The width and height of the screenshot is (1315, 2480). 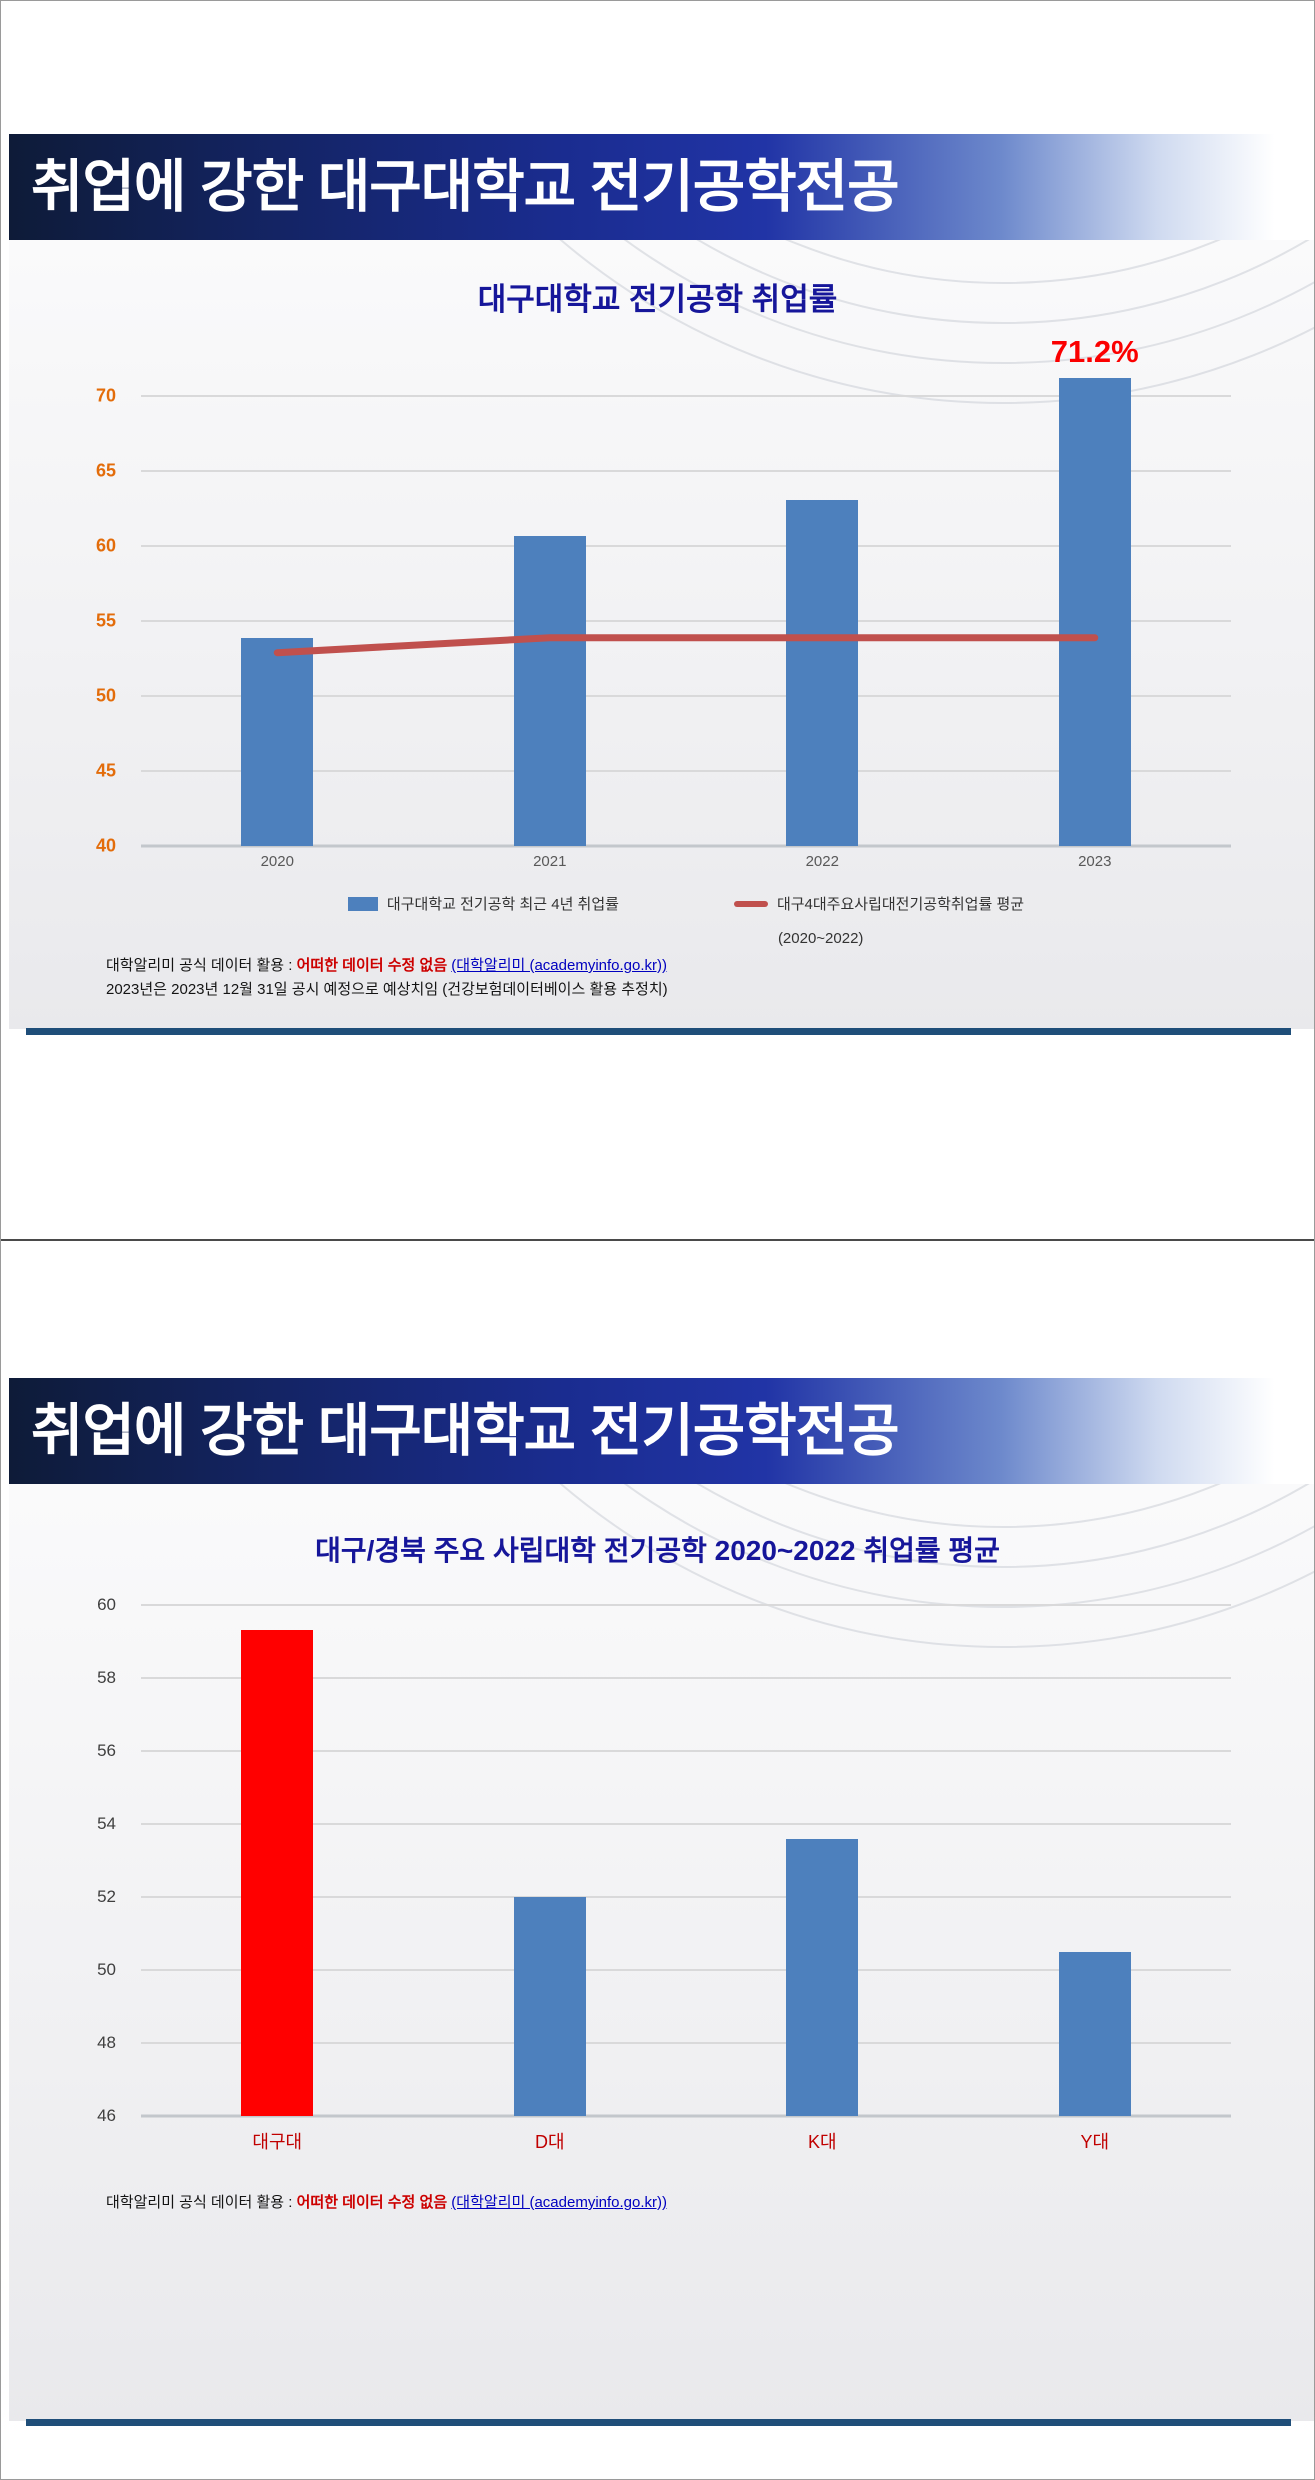 What do you see at coordinates (1094, 2033) in the screenshot?
I see `bar-Y대` at bounding box center [1094, 2033].